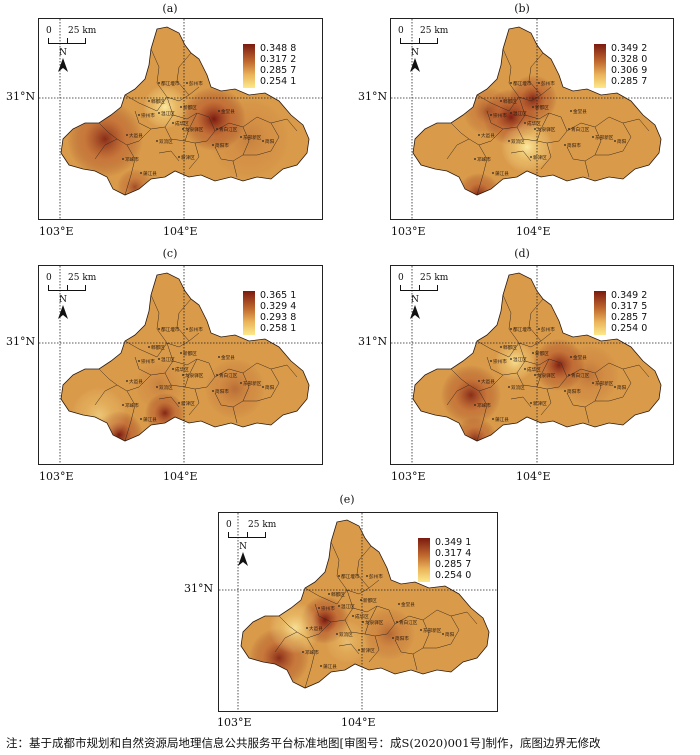  I want to click on panel-label-d: (d), so click(522, 253).